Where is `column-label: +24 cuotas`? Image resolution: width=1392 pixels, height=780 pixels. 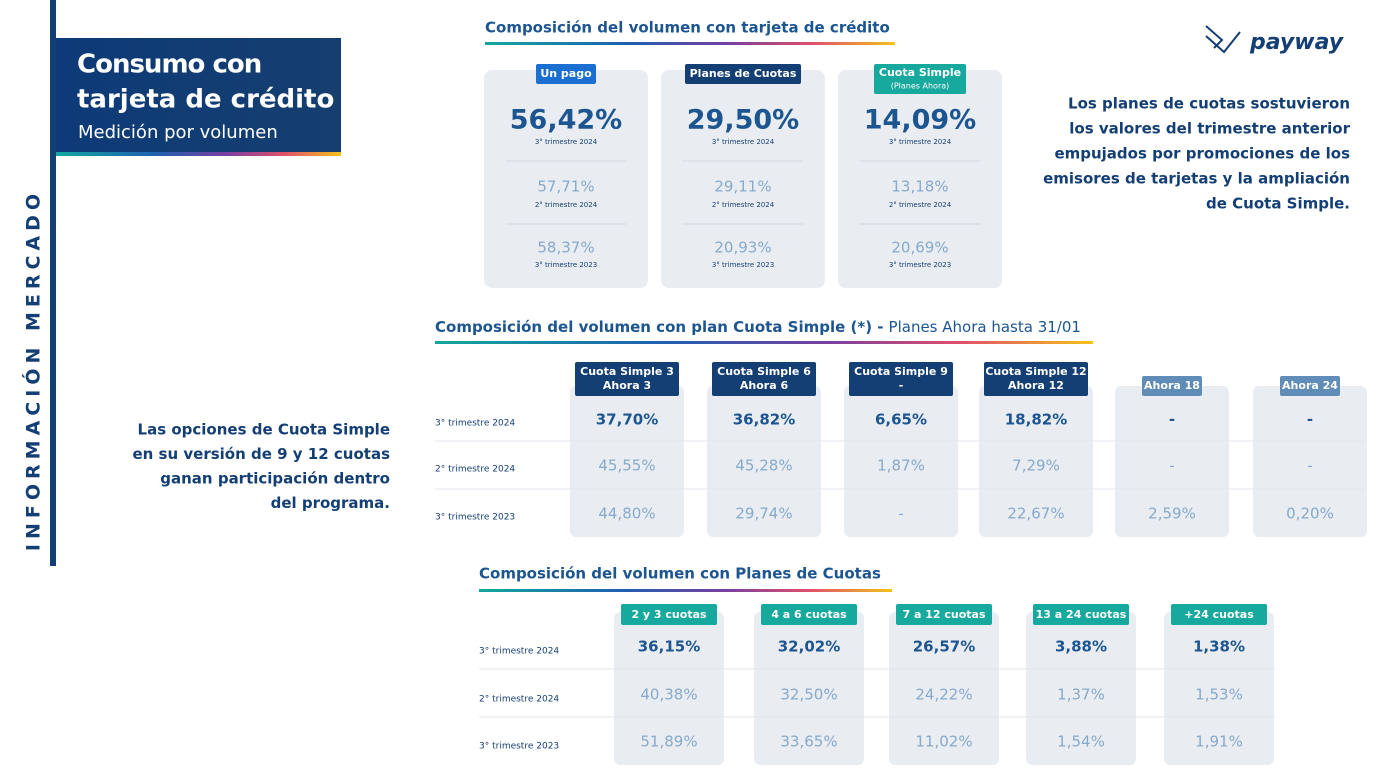 column-label: +24 cuotas is located at coordinates (1219, 614).